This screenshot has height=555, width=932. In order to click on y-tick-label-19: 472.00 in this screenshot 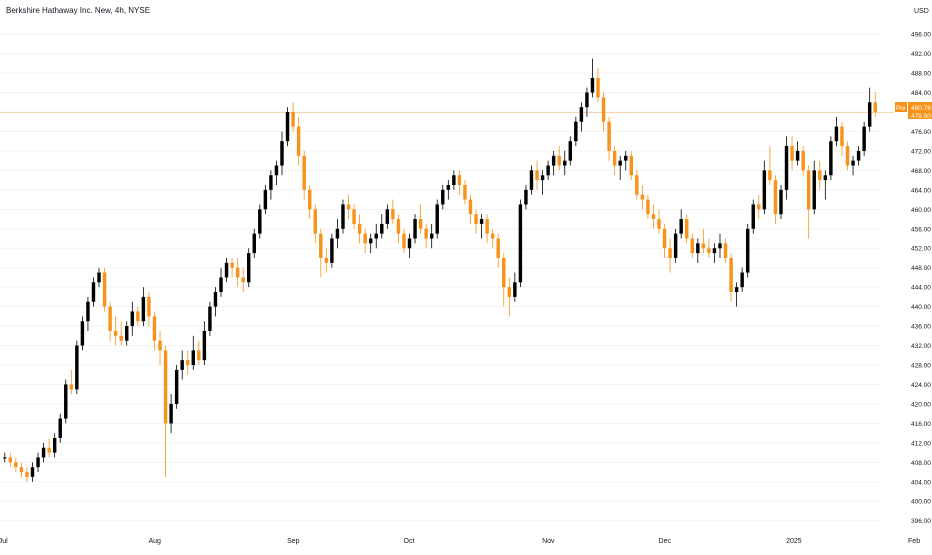, I will do `click(921, 151)`.